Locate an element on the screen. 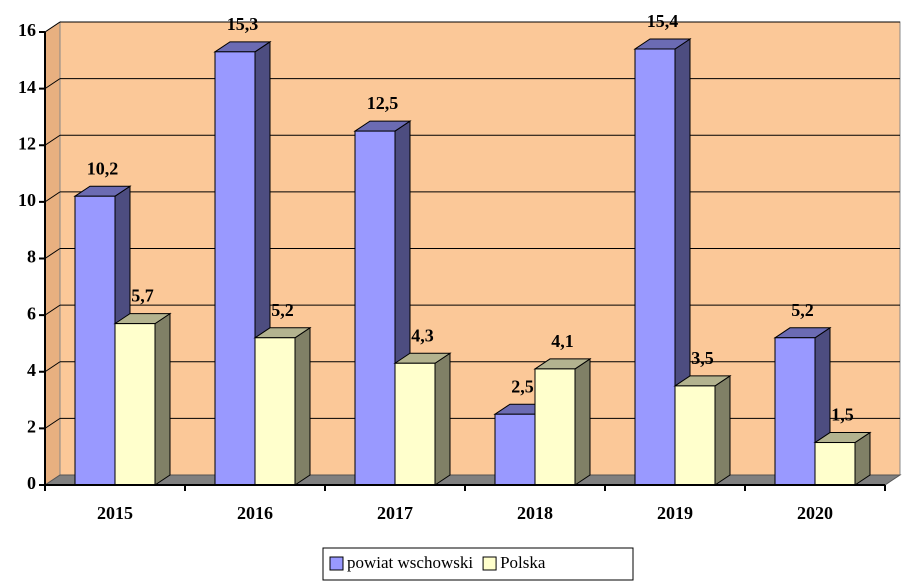  x-tick-label: 2020 is located at coordinates (815, 513).